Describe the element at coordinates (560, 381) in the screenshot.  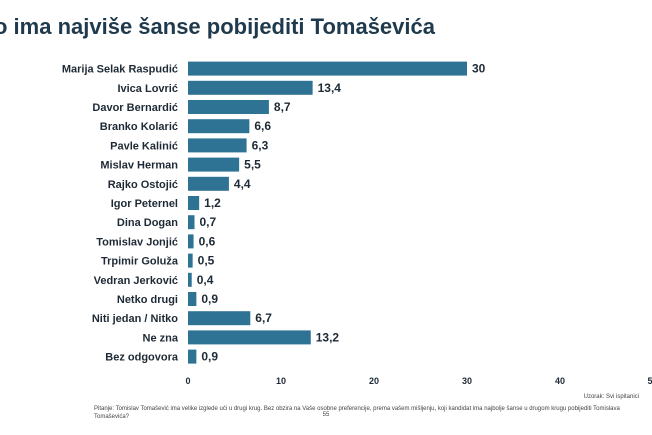
I see `x-tick-label: 40` at that location.